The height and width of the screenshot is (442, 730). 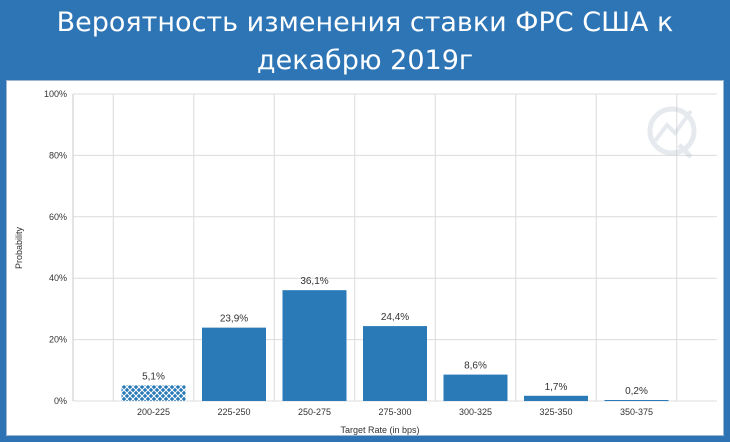 I want to click on data-label-300-325: 8,6%, so click(x=475, y=366).